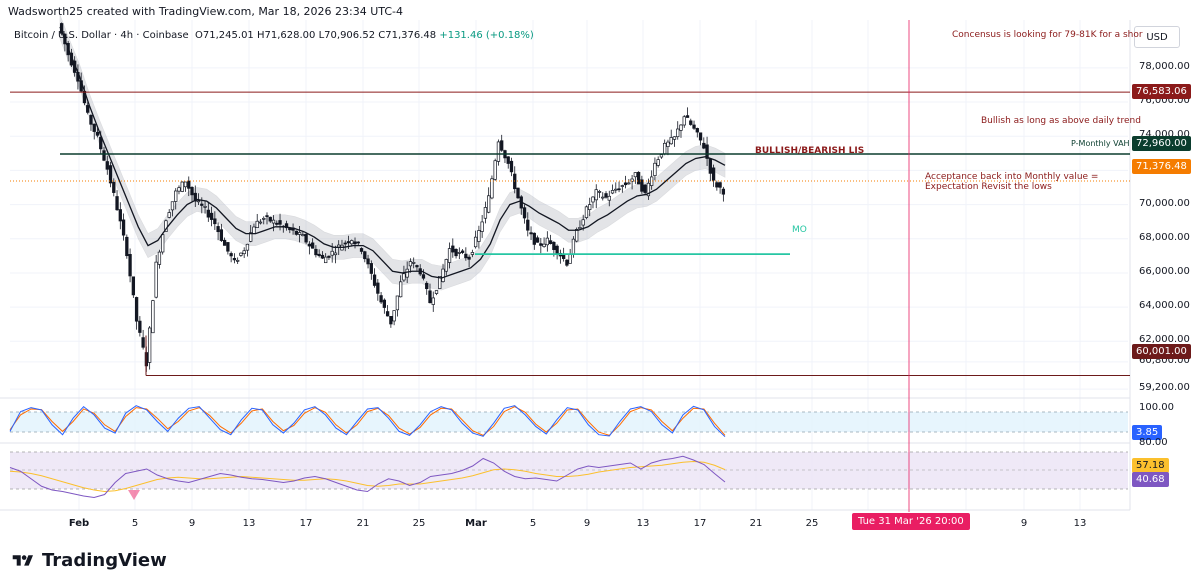 The height and width of the screenshot is (585, 1200). What do you see at coordinates (1164, 360) in the screenshot?
I see `price-axis-label: 60,800.00` at bounding box center [1164, 360].